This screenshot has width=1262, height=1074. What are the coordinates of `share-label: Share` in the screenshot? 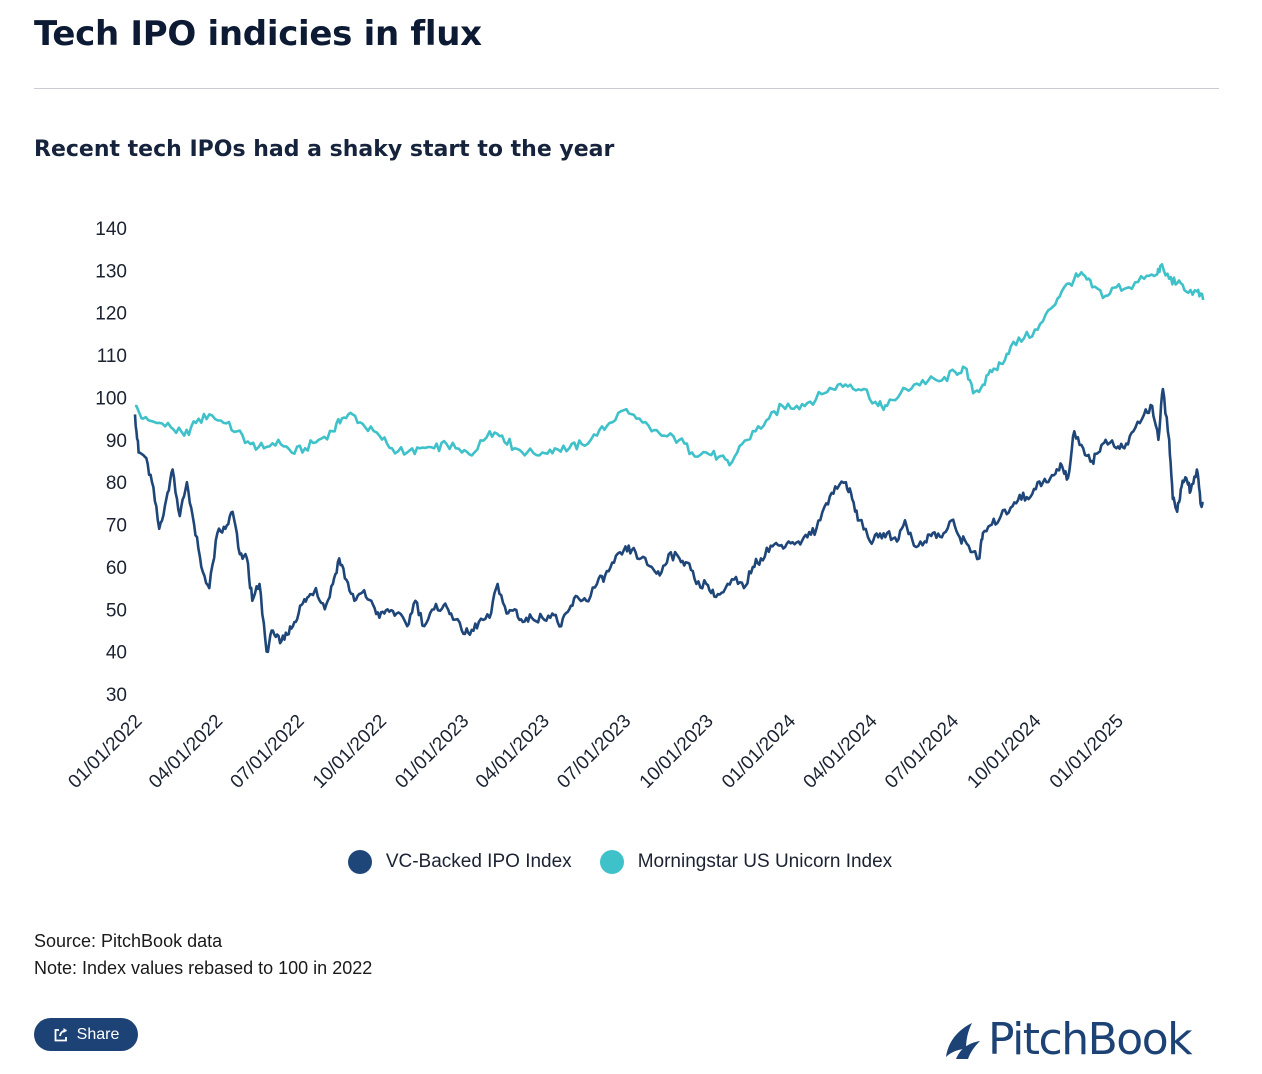 It's located at (98, 1034).